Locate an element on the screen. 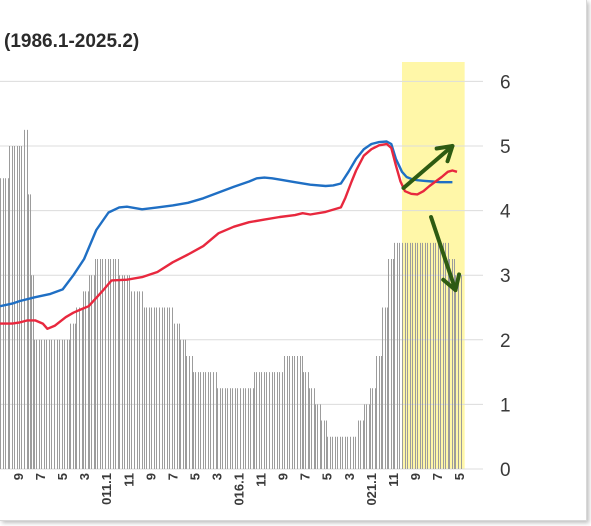 This screenshot has height=526, width=591. x-tick-label: 011.1 is located at coordinates (106, 489).